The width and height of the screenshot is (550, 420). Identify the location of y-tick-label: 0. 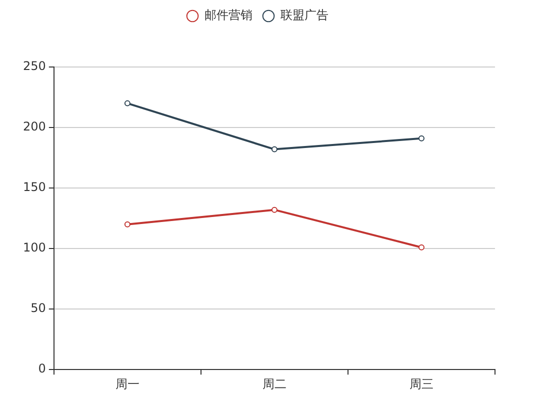
(42, 369).